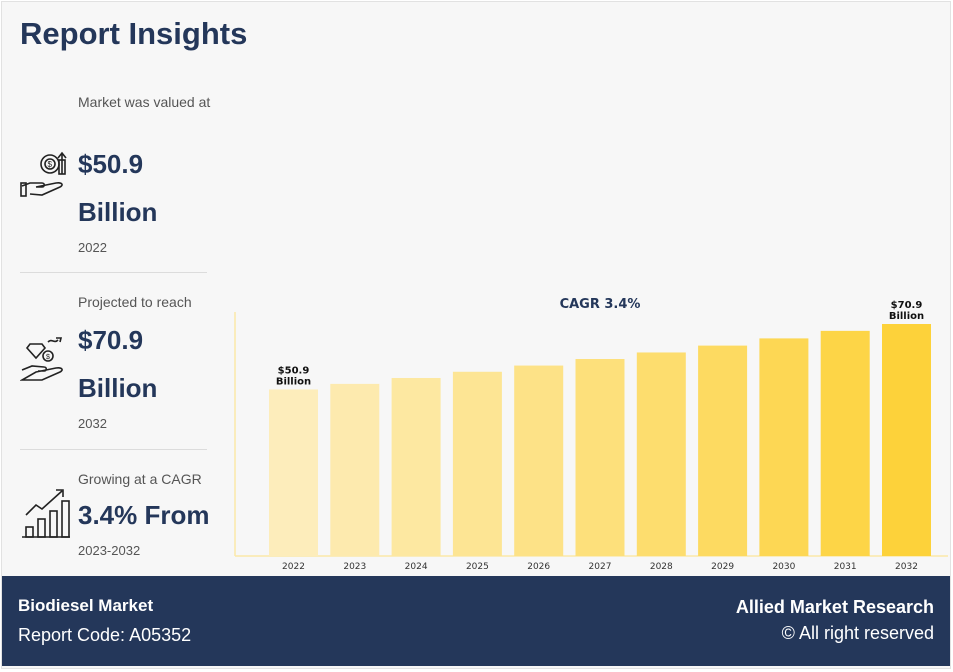 The width and height of the screenshot is (953, 672). Describe the element at coordinates (906, 440) in the screenshot. I see `bar-2032` at that location.